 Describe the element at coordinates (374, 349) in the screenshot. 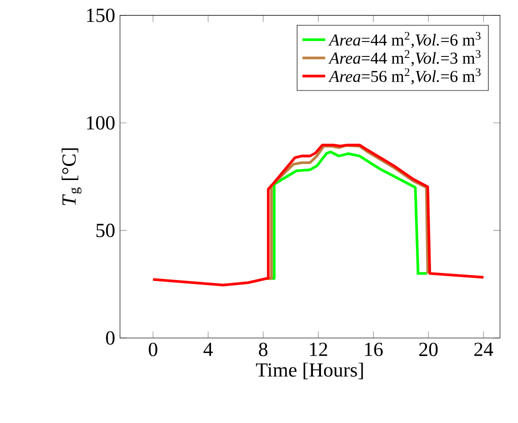

I see `x-tick-label: 16` at that location.